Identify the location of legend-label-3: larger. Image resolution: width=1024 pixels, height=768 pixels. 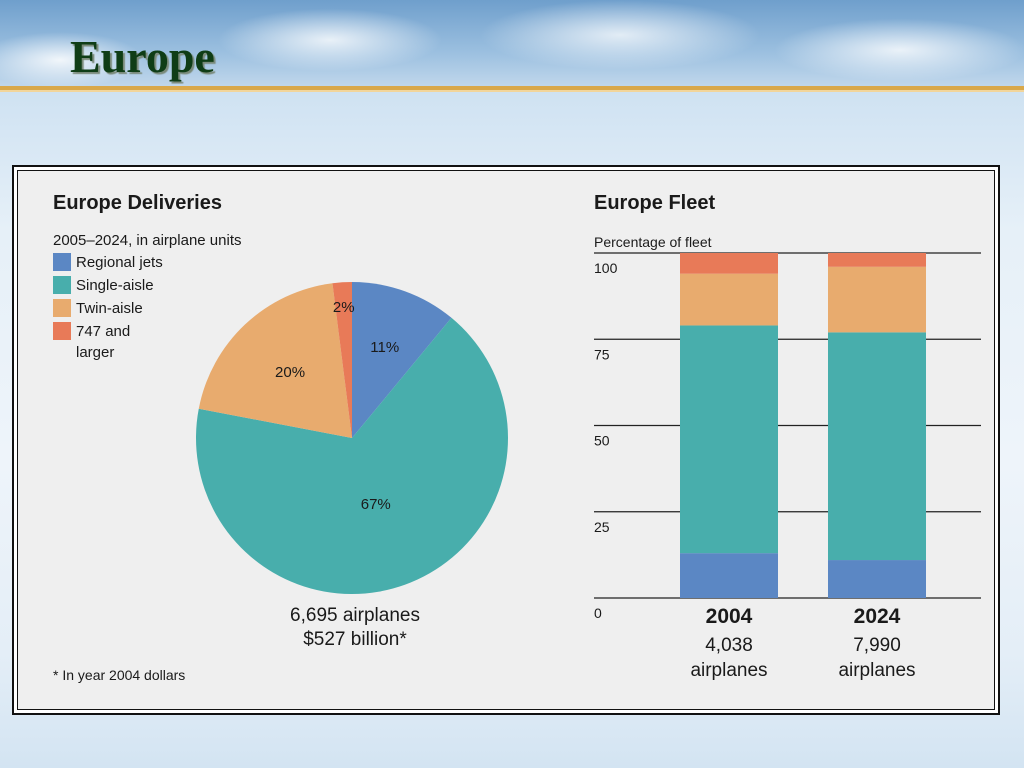
(95, 352).